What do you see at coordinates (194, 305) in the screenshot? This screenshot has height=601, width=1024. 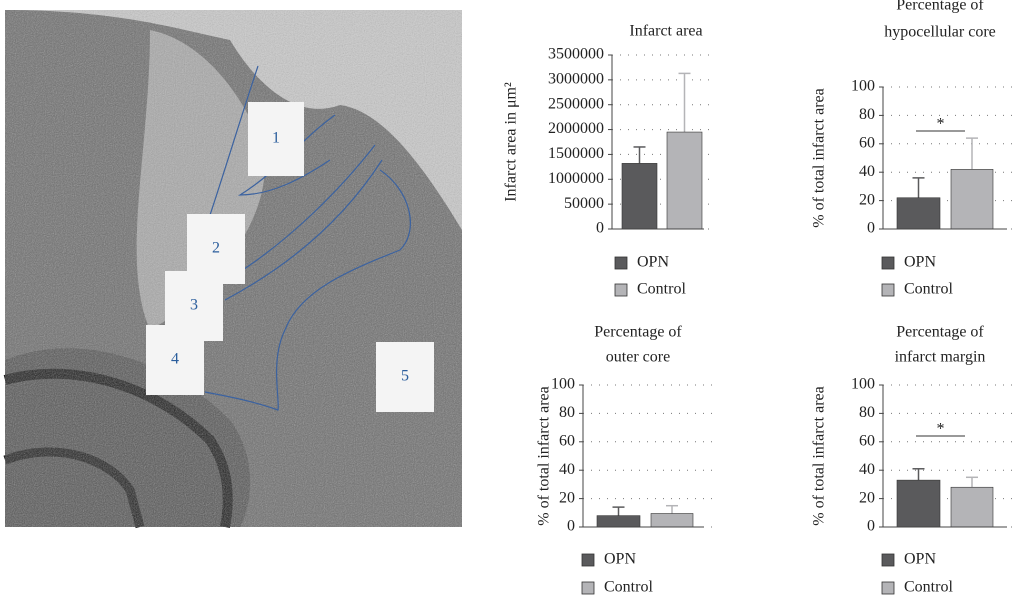 I see `region-label: 3` at bounding box center [194, 305].